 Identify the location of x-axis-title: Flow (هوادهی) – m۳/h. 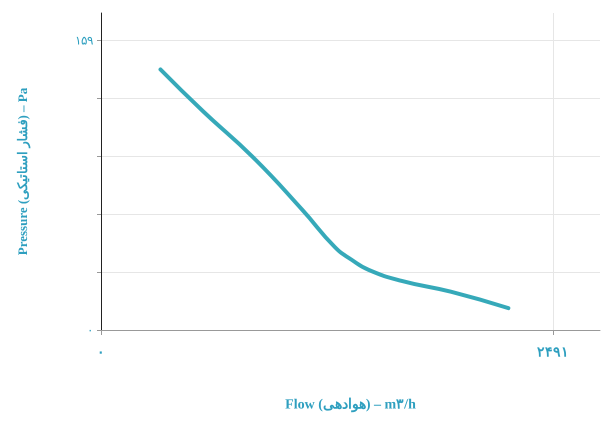
(350, 405).